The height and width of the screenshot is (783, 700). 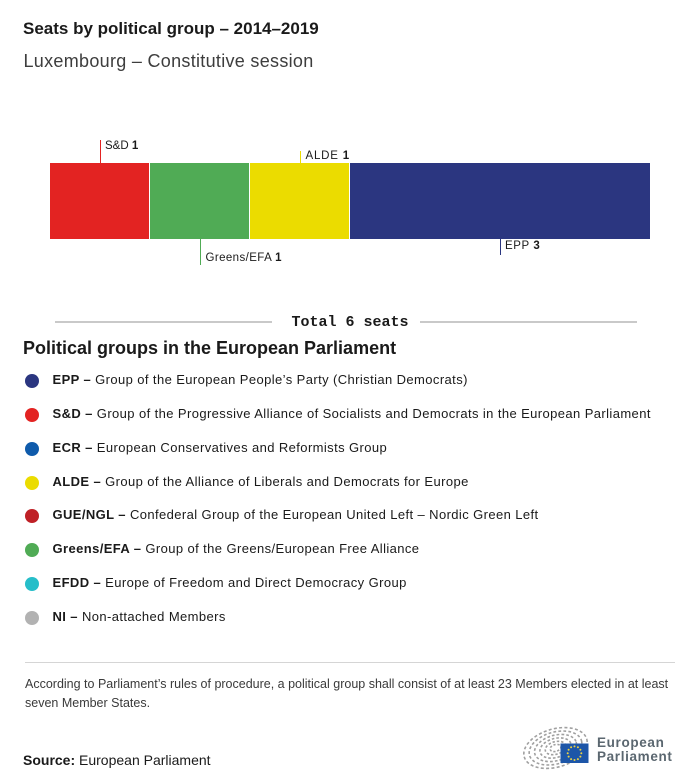 I want to click on svg-text: European, so click(x=630, y=742).